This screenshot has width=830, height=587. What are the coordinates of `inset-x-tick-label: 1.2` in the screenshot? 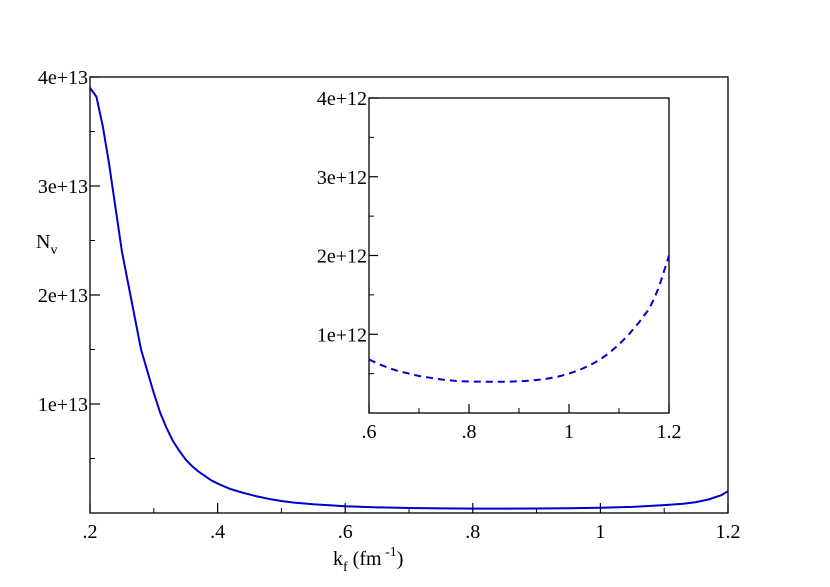 It's located at (669, 432).